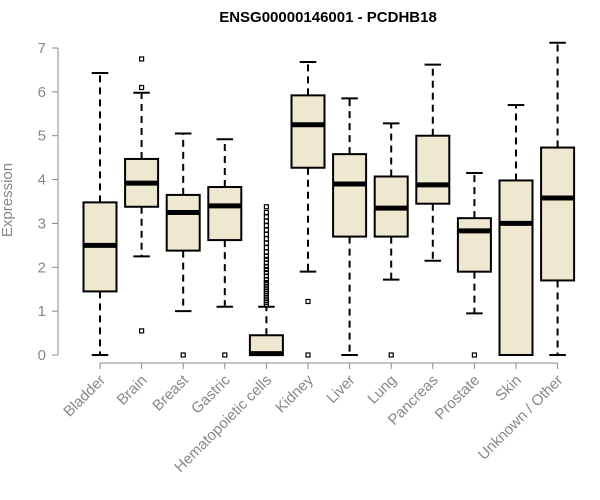 The image size is (600, 500). Describe the element at coordinates (42, 92) in the screenshot. I see `y-tick-label: 6` at that location.